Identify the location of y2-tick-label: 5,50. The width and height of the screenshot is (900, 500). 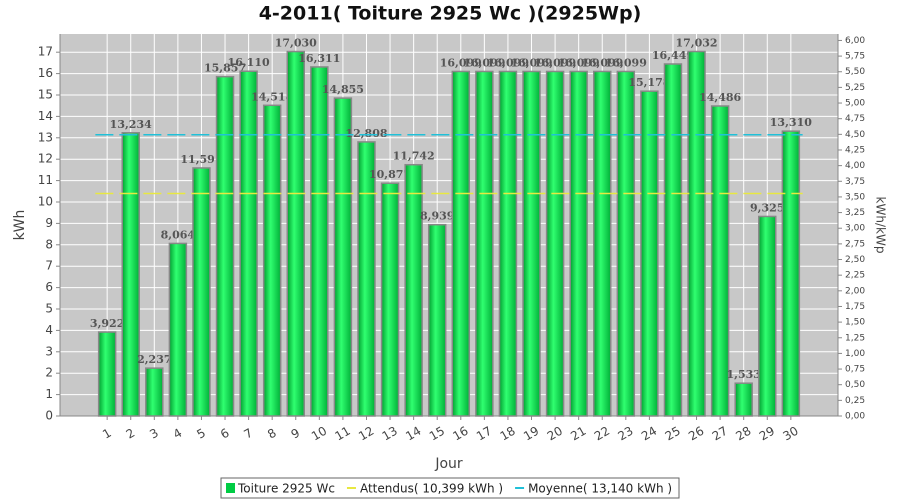
(855, 72).